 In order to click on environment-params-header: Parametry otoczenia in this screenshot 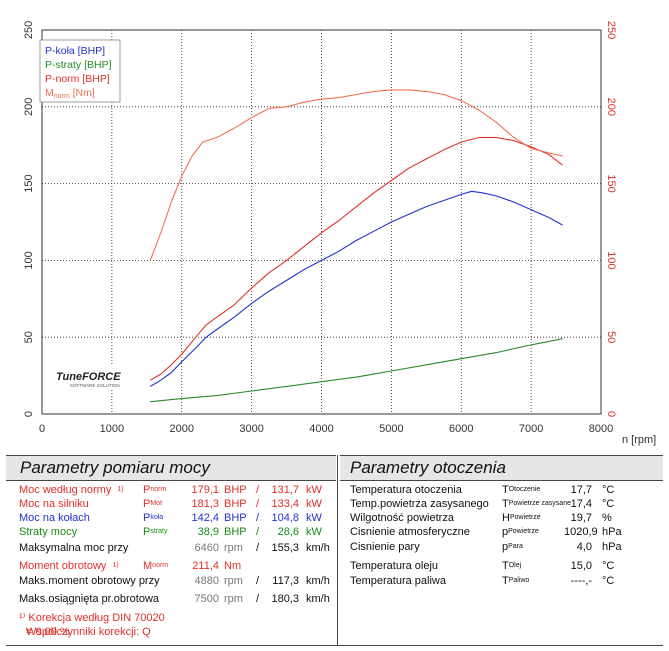, I will do `click(501, 468)`.